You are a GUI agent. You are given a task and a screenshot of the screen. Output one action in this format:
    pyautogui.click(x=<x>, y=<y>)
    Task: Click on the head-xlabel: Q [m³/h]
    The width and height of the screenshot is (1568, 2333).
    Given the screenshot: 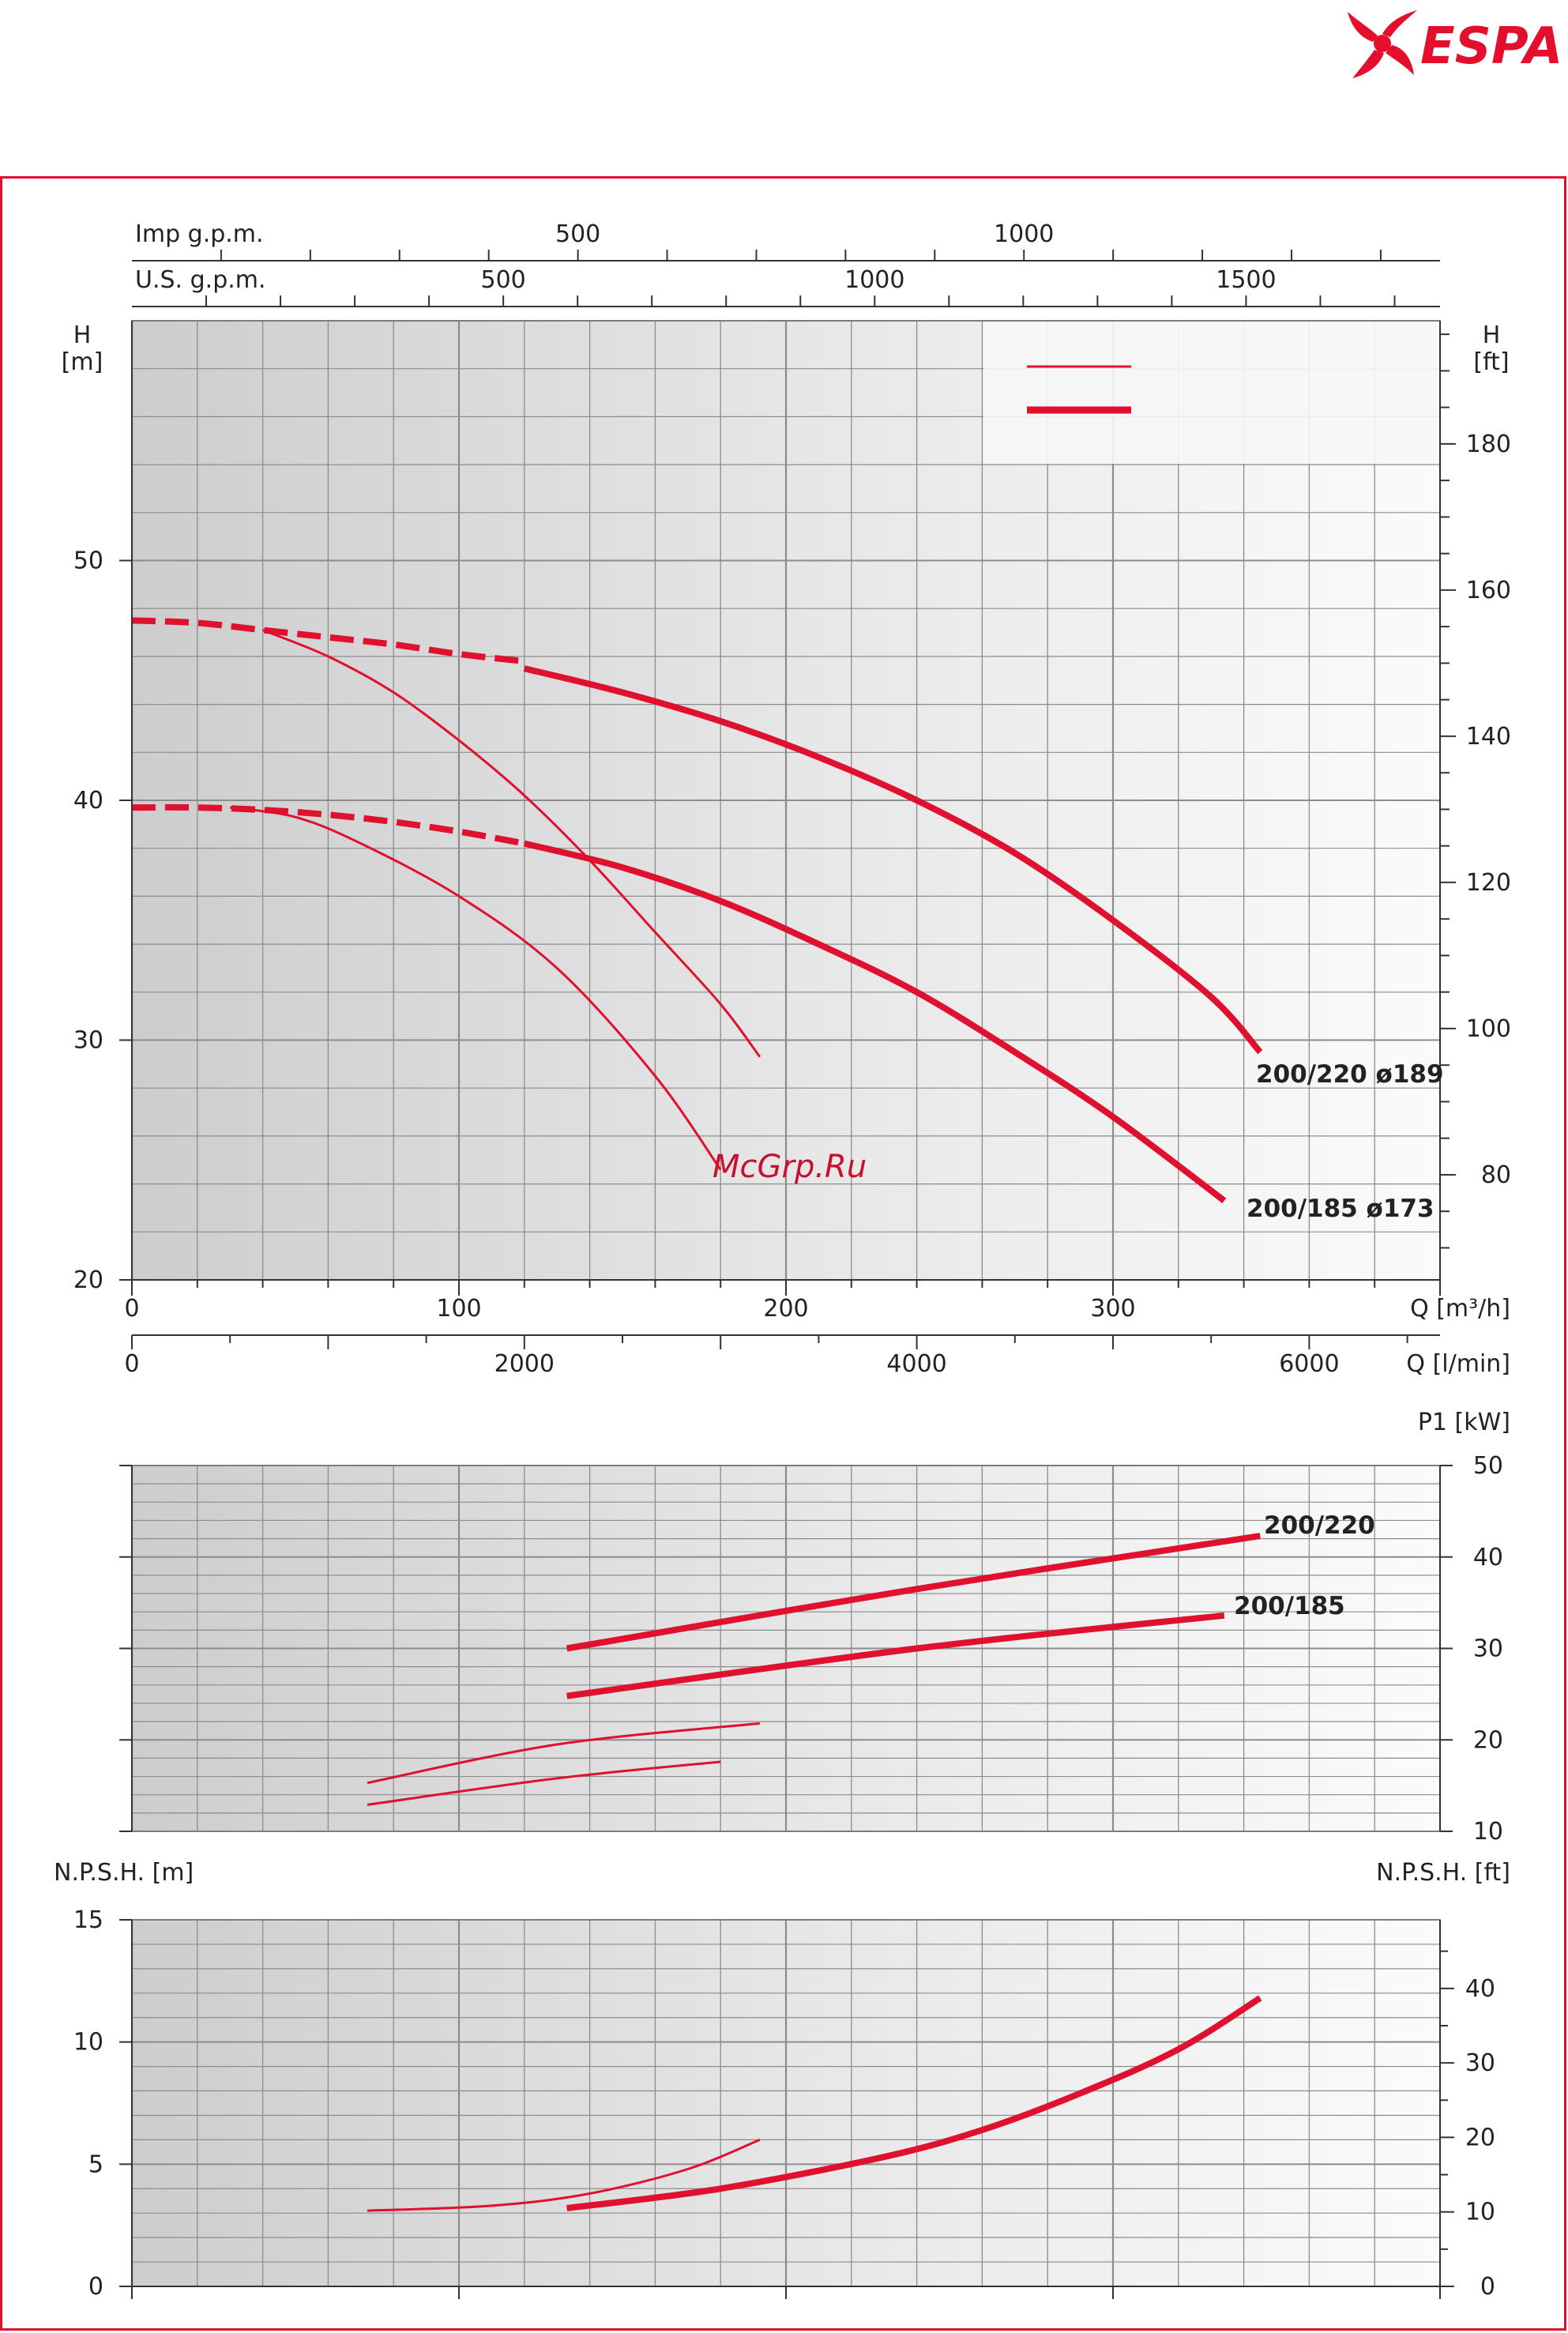 What is the action you would take?
    pyautogui.click(x=1460, y=1309)
    